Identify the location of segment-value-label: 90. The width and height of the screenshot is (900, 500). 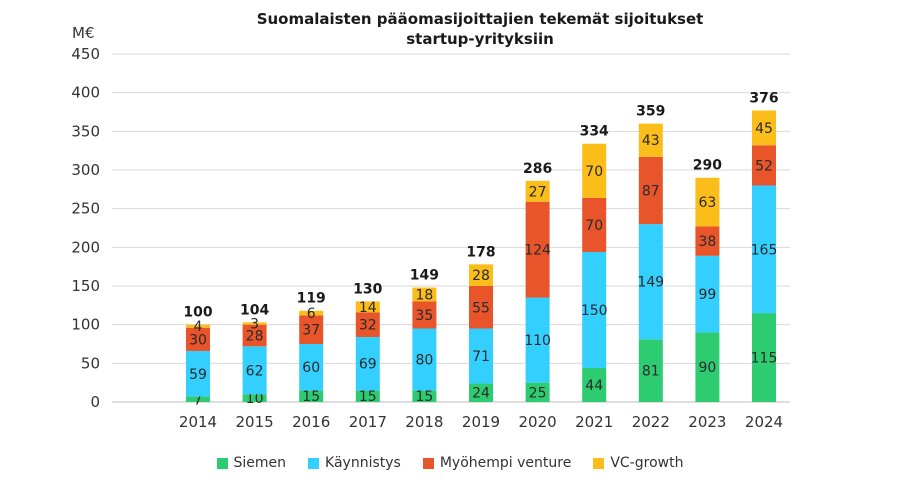
(707, 368).